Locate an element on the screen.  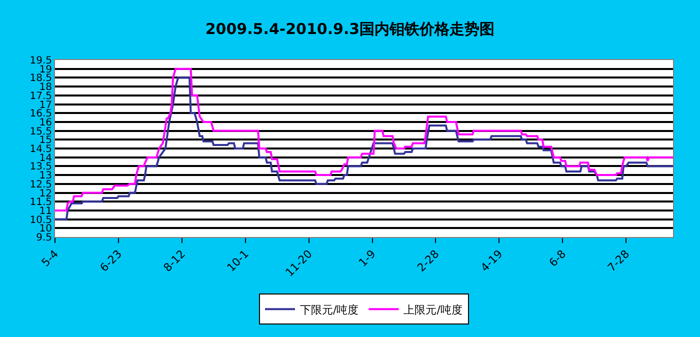
y-tick-label: 16 is located at coordinates (45, 122).